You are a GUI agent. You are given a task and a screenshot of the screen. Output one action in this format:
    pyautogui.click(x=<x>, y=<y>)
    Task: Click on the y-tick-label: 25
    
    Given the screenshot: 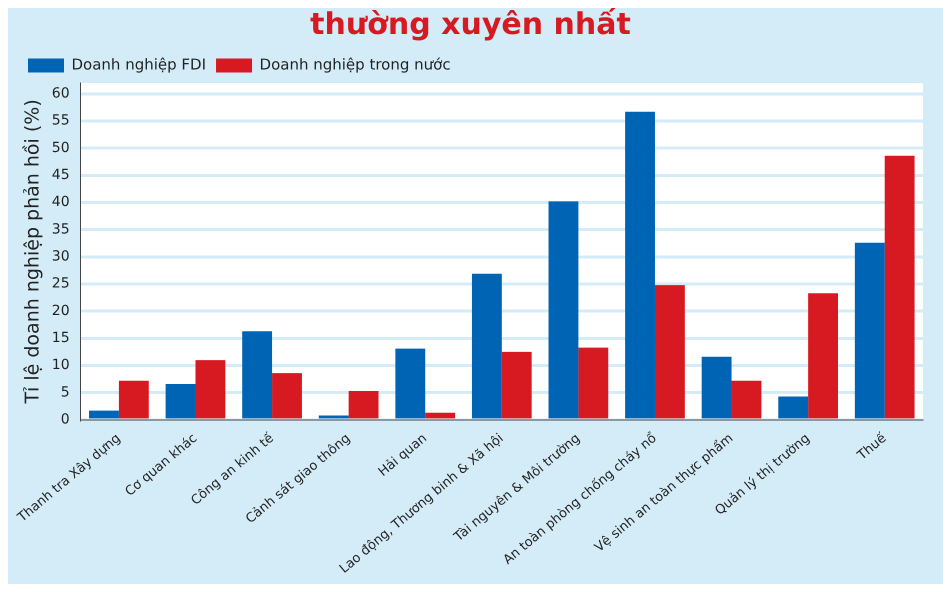 What is the action you would take?
    pyautogui.click(x=61, y=284)
    